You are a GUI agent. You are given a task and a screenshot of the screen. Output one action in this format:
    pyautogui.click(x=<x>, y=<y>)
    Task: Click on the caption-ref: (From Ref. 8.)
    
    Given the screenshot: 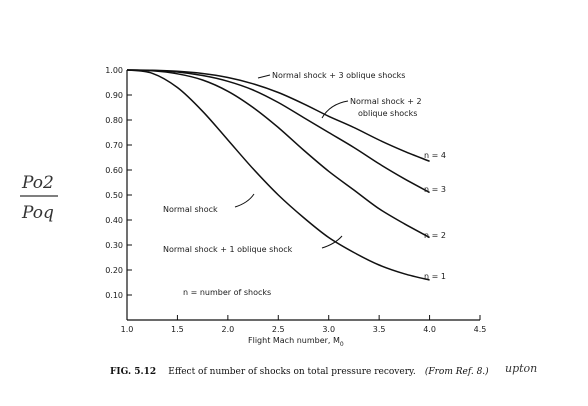 What is the action you would take?
    pyautogui.click(x=457, y=371)
    